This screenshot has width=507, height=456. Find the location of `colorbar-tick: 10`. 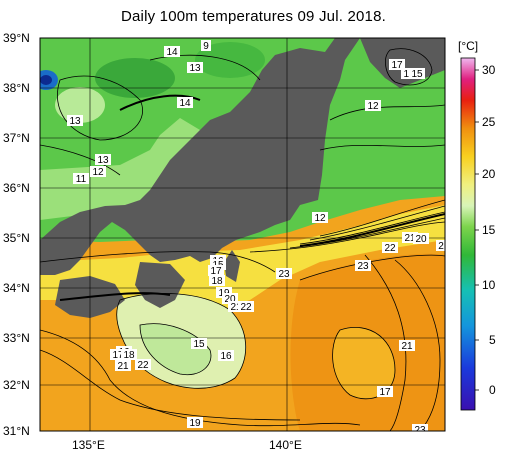

colorbar-tick: 10 is located at coordinates (489, 285).